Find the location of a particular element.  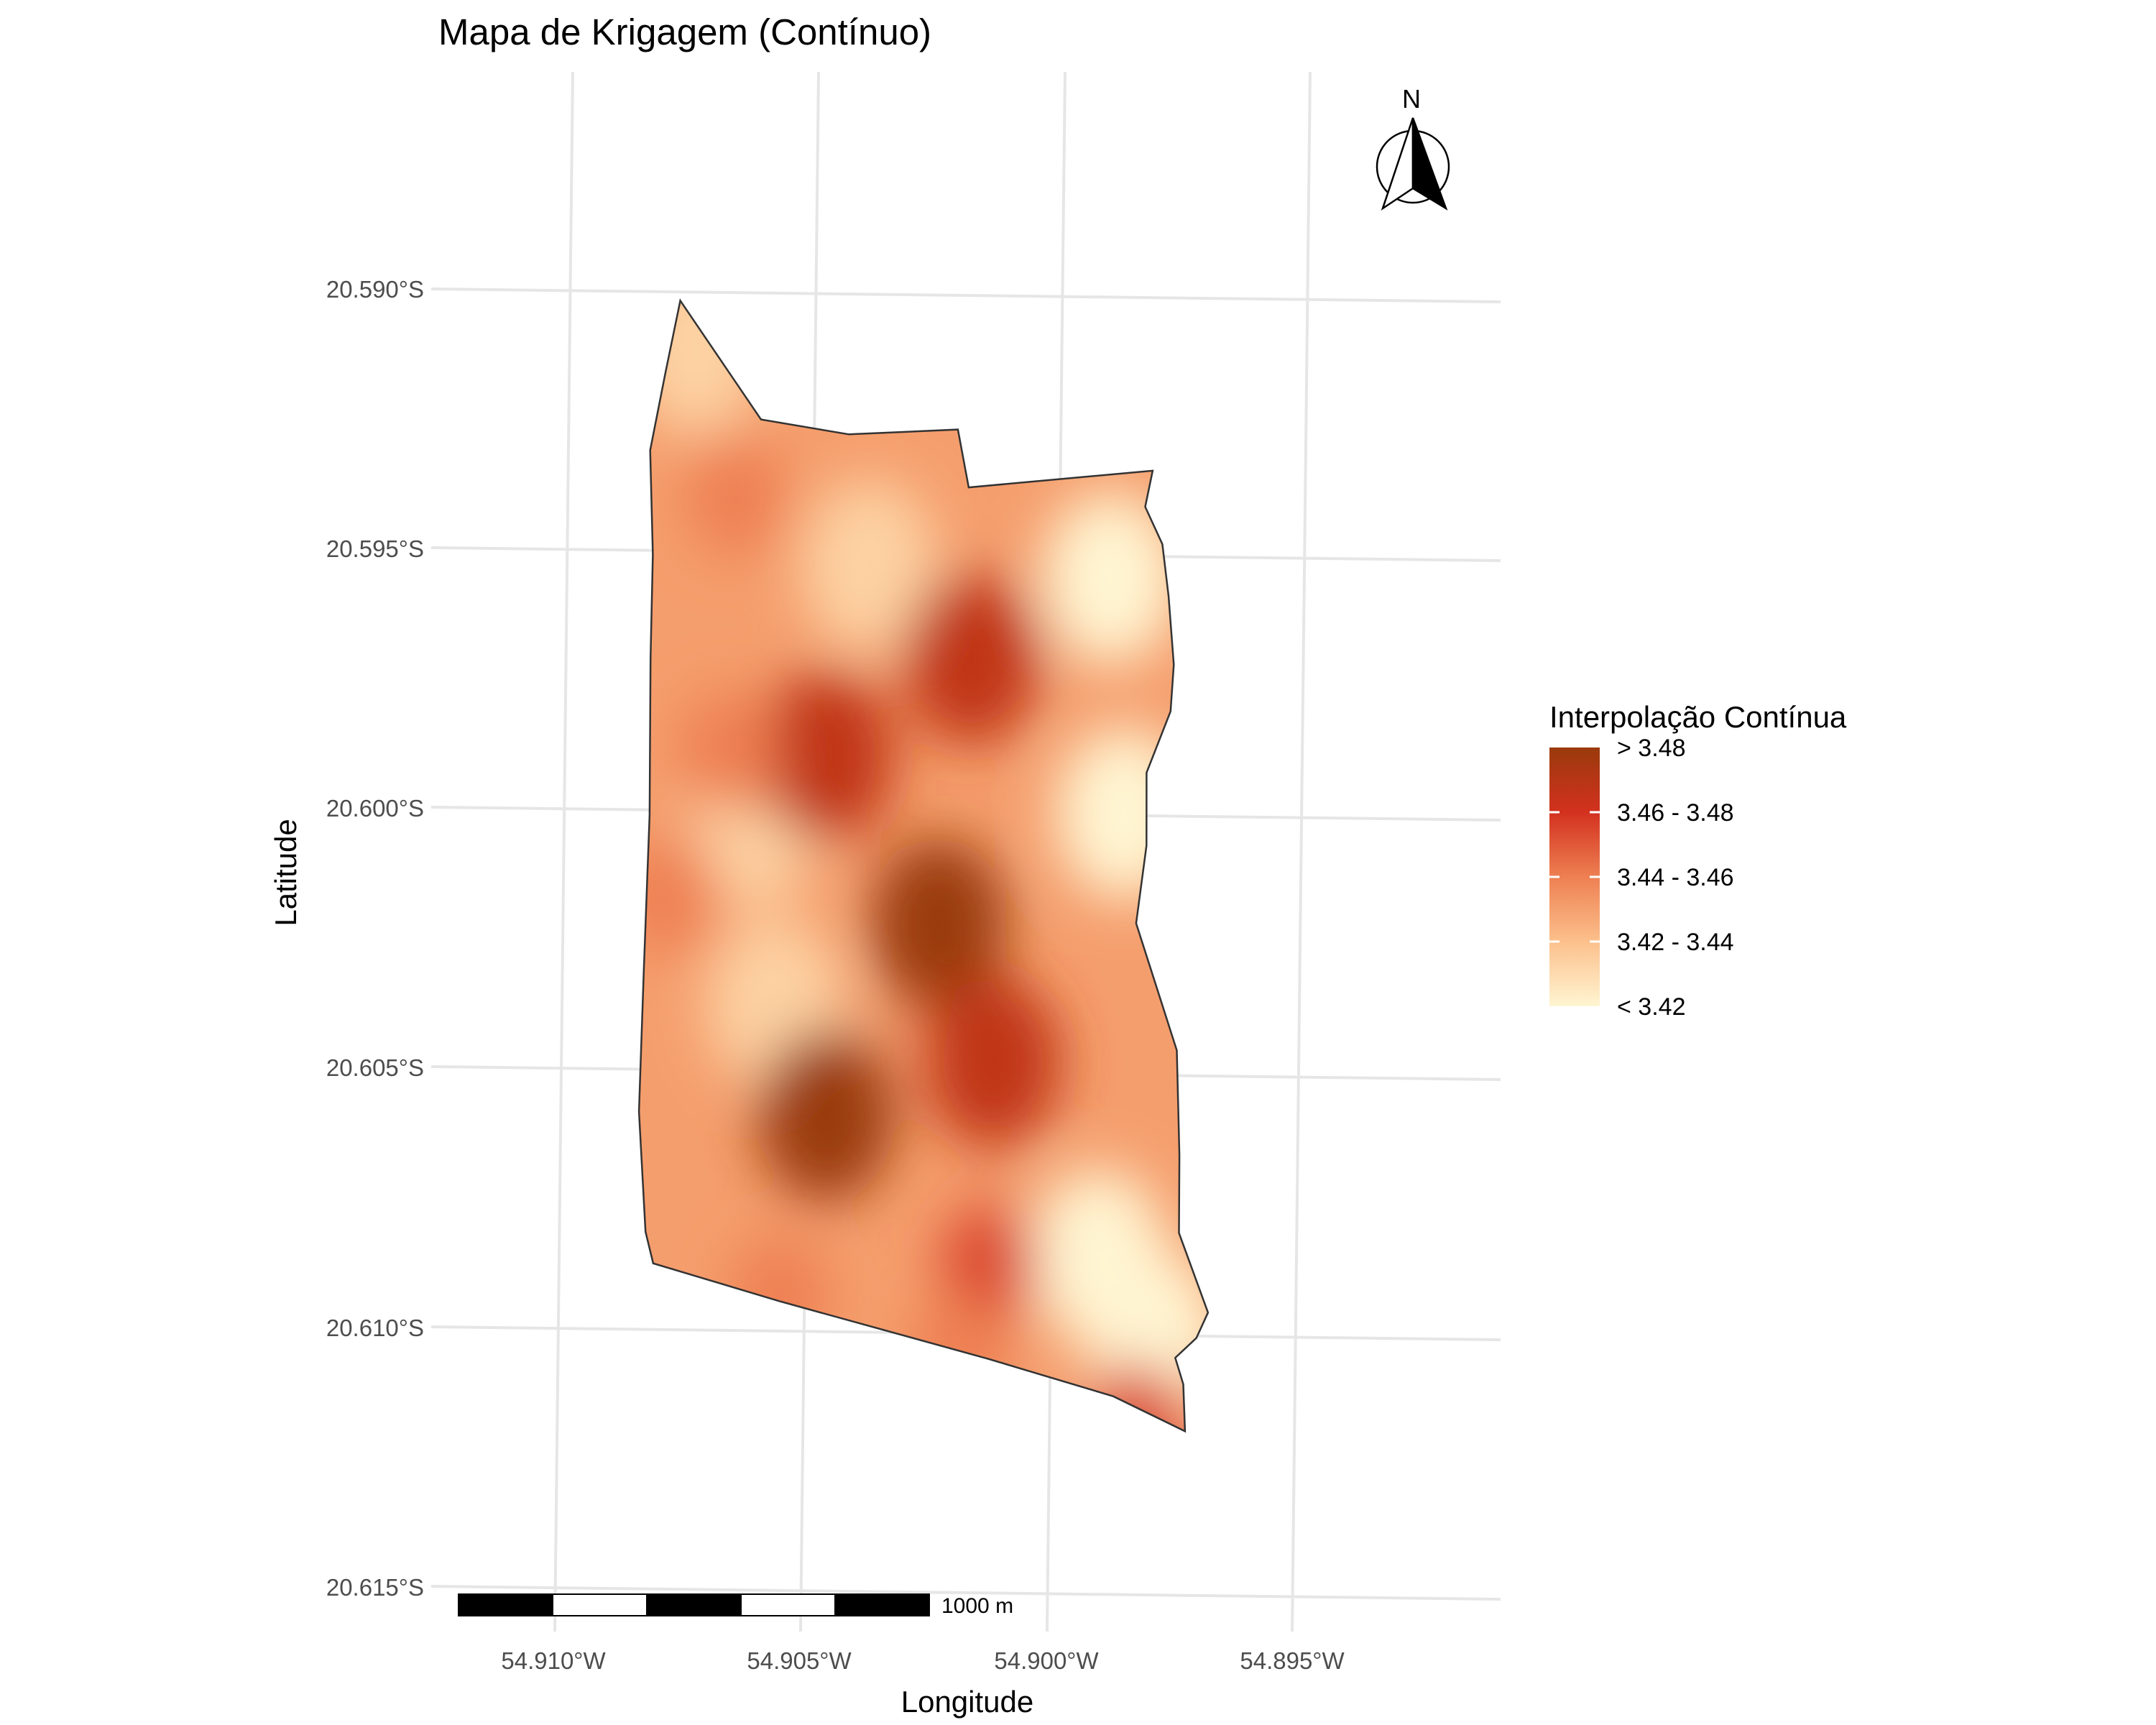

north-arrow-left-half is located at coordinates (1397, 164).